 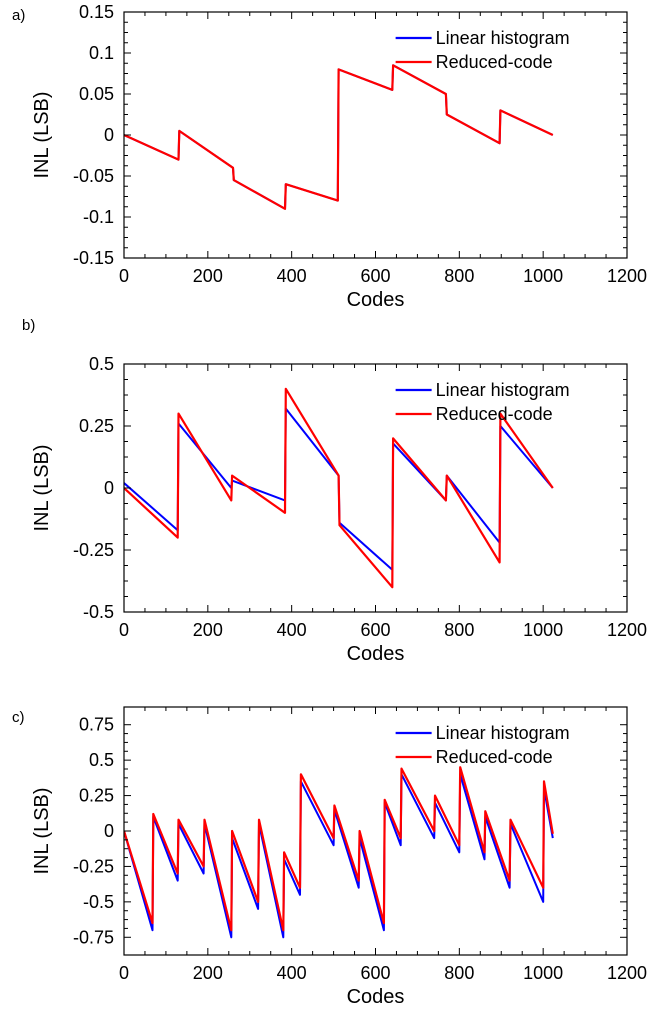 What do you see at coordinates (18, 717) in the screenshot?
I see `panel-letter: c)` at bounding box center [18, 717].